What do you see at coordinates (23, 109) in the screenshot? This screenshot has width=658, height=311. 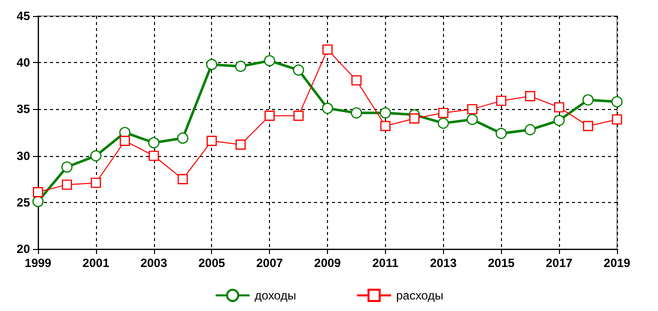 I see `y-tick-label: 35` at bounding box center [23, 109].